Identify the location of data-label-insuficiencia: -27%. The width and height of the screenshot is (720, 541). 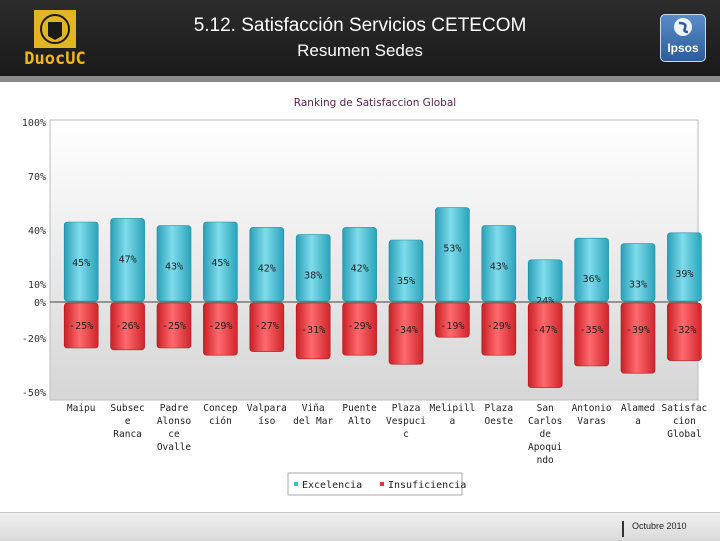
(267, 326).